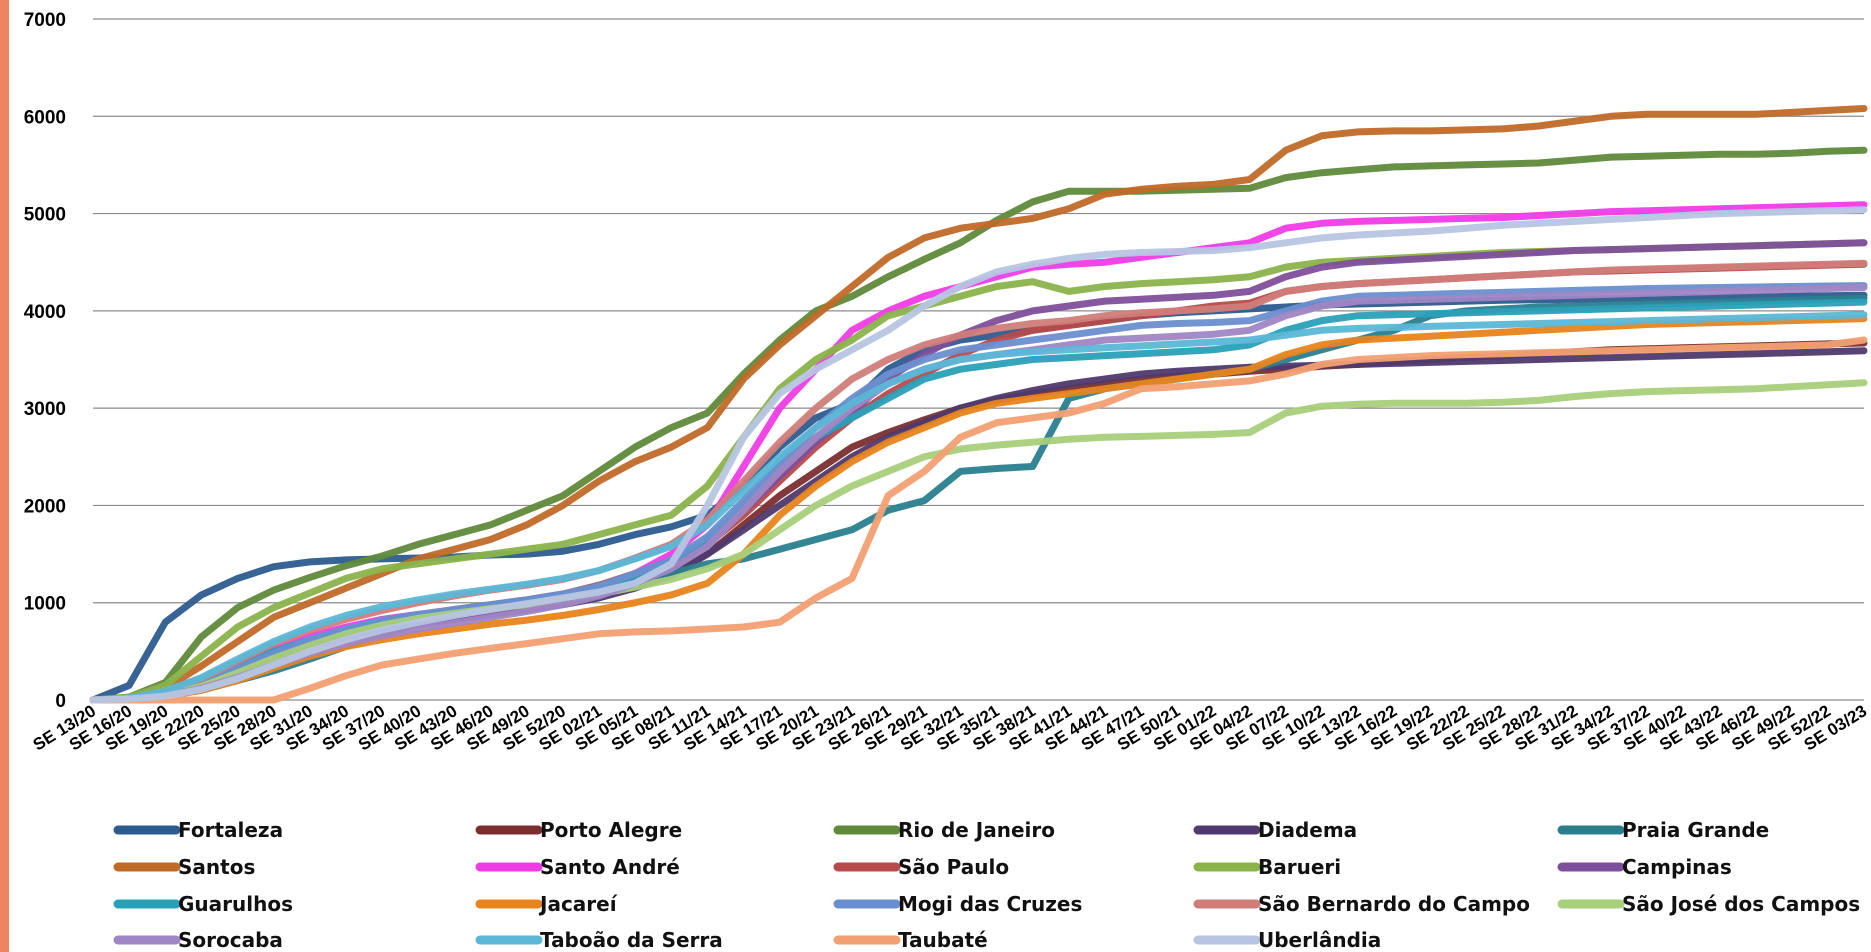 Image resolution: width=1871 pixels, height=952 pixels. Describe the element at coordinates (45, 117) in the screenshot. I see `y-tick-label: 6000` at that location.